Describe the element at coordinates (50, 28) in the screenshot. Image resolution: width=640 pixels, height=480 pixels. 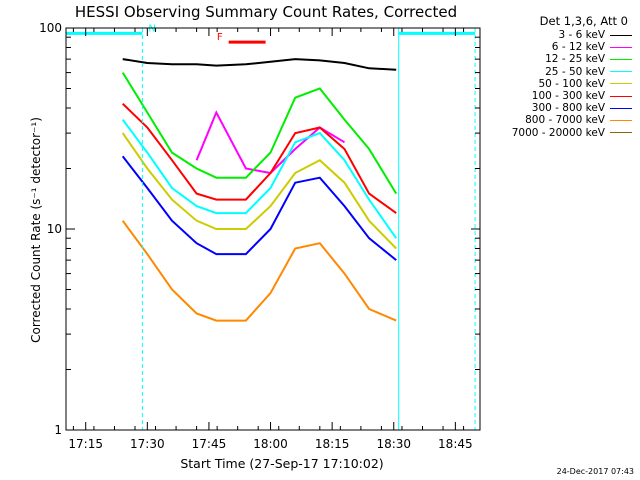
I see `y-tick-label: 100` at that location.